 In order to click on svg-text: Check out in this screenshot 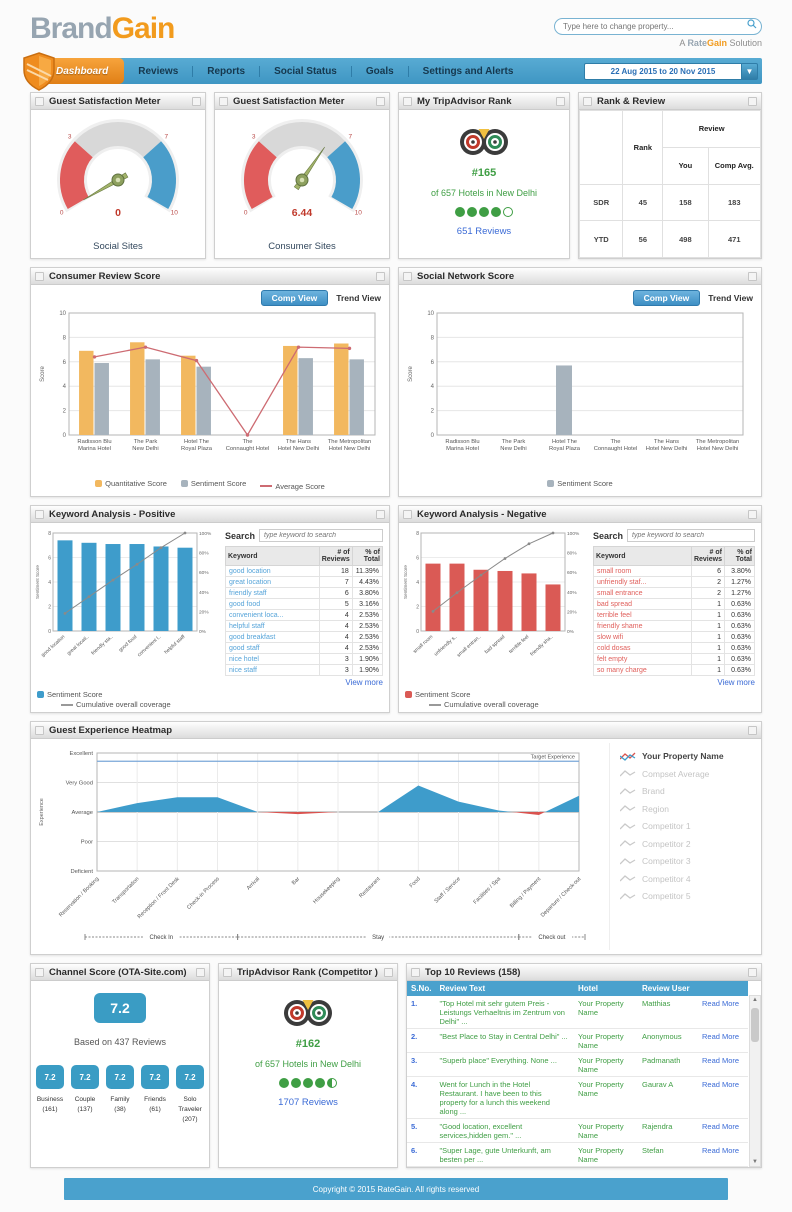, I will do `click(551, 938)`.